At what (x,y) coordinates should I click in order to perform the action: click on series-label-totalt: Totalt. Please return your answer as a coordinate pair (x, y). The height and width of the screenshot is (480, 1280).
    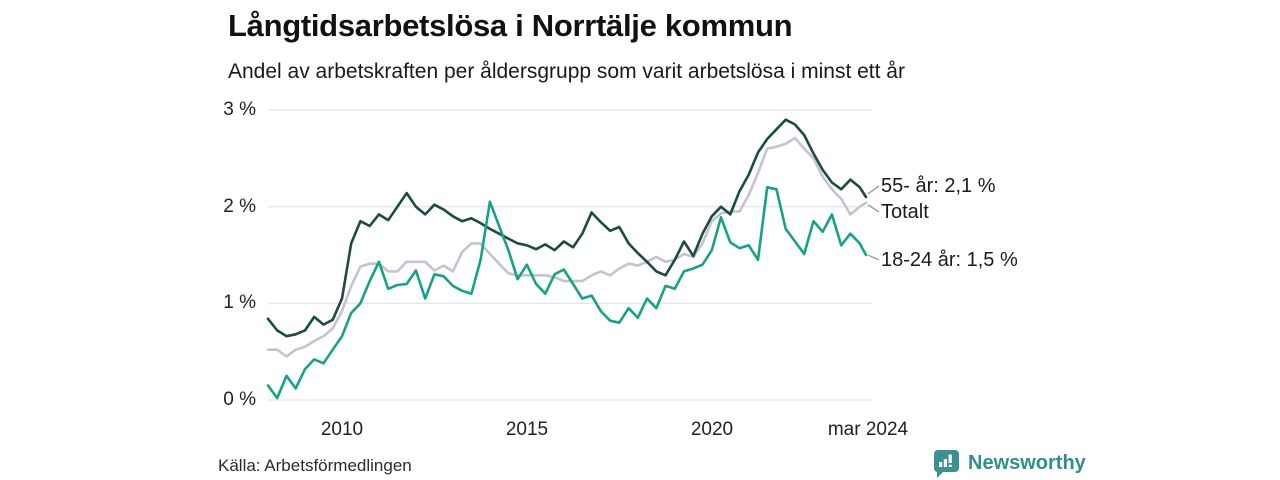
    Looking at the image, I should click on (905, 212).